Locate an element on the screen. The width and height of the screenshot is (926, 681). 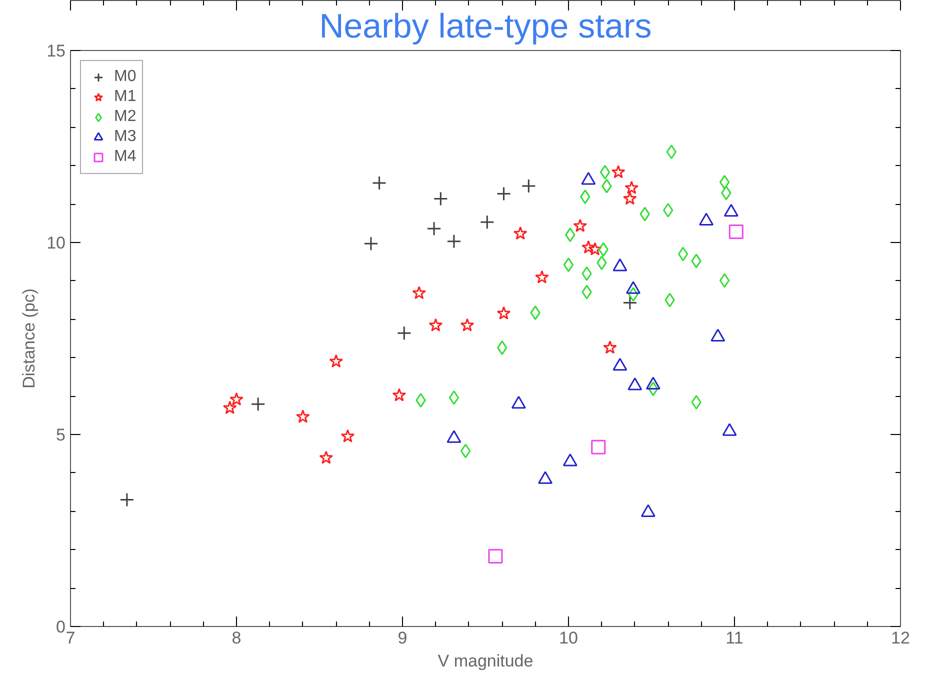
y-tick-label: 0 is located at coordinates (61, 627).